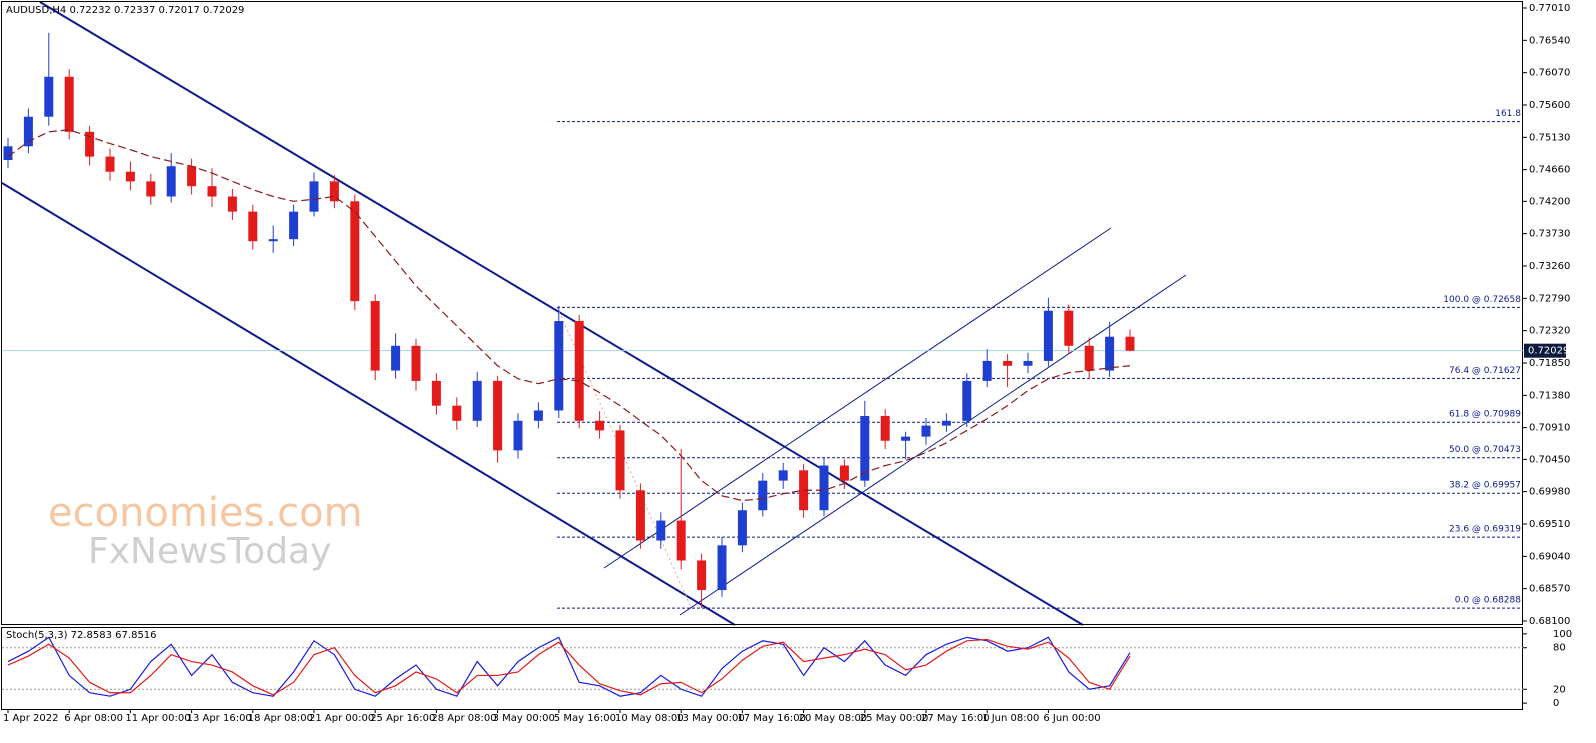 The height and width of the screenshot is (743, 1596). Describe the element at coordinates (1485, 486) in the screenshot. I see `fibo-label: 38.2 @ 0.69957` at that location.